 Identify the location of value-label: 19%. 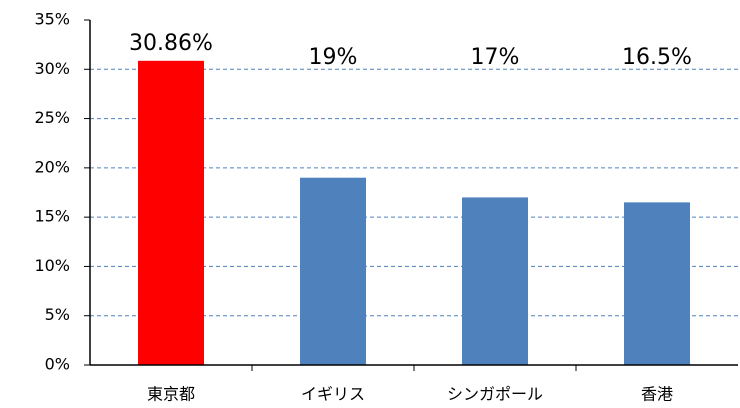
(333, 57).